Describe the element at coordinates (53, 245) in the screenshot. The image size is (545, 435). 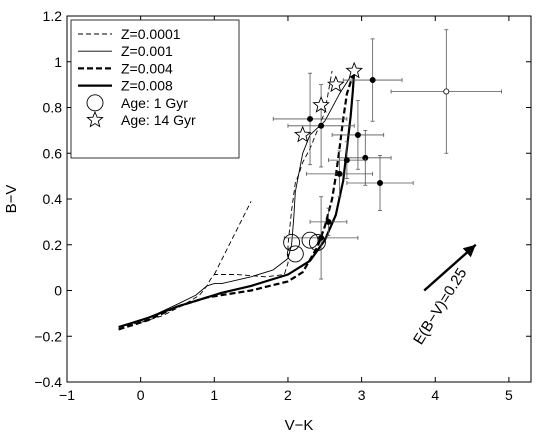
I see `y-tick-label: 0.2` at that location.